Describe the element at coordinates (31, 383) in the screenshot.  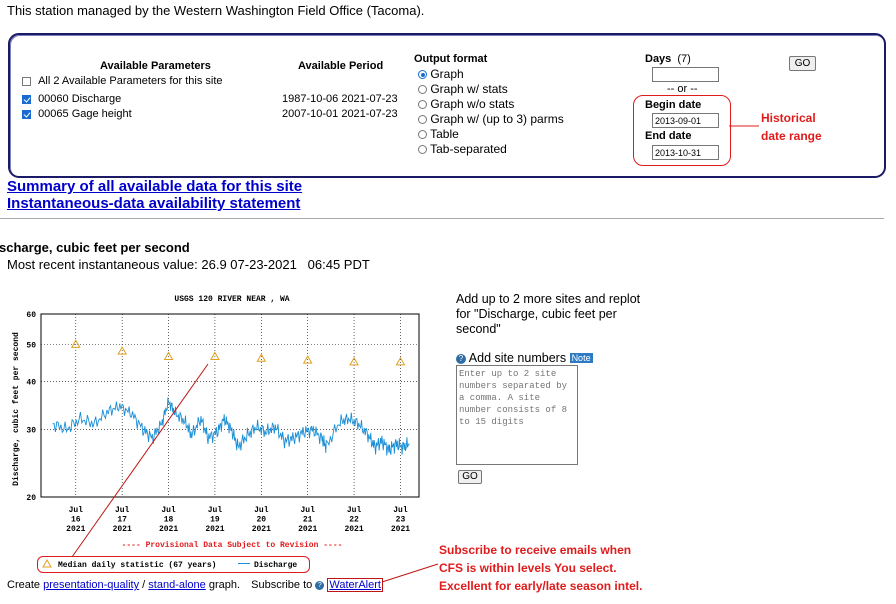
I see `y-tick-label: 40` at that location.